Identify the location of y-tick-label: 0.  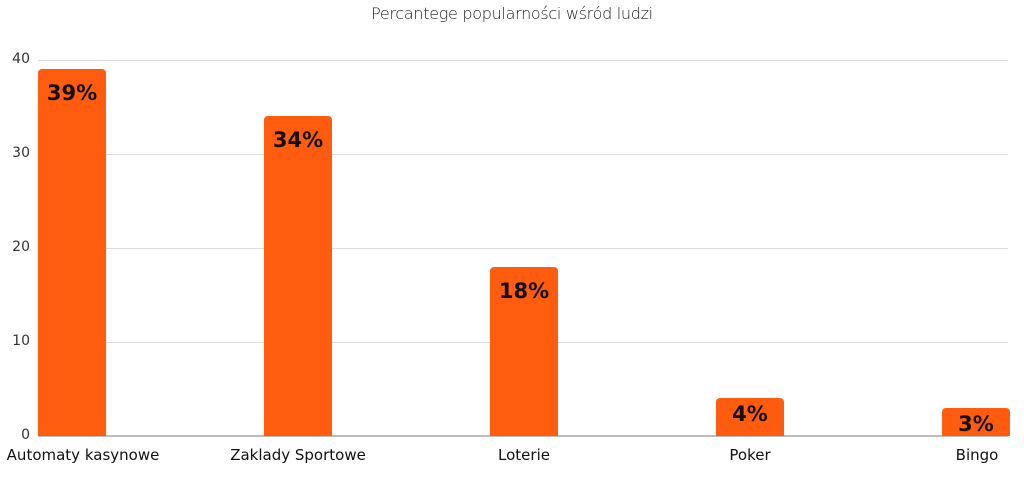
(25, 435).